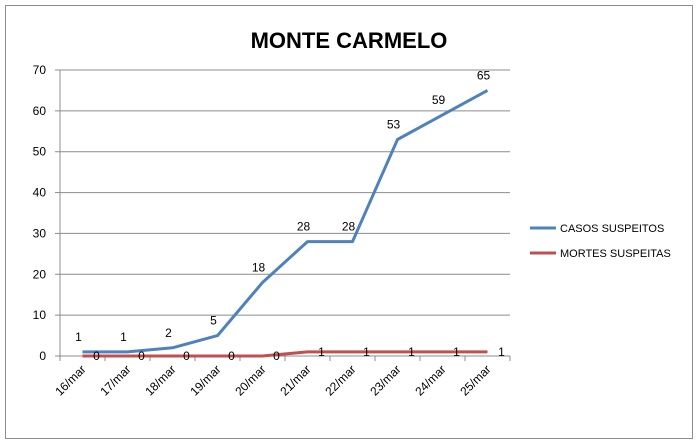 This screenshot has width=698, height=445. I want to click on y-tick-label: 10, so click(40, 315).